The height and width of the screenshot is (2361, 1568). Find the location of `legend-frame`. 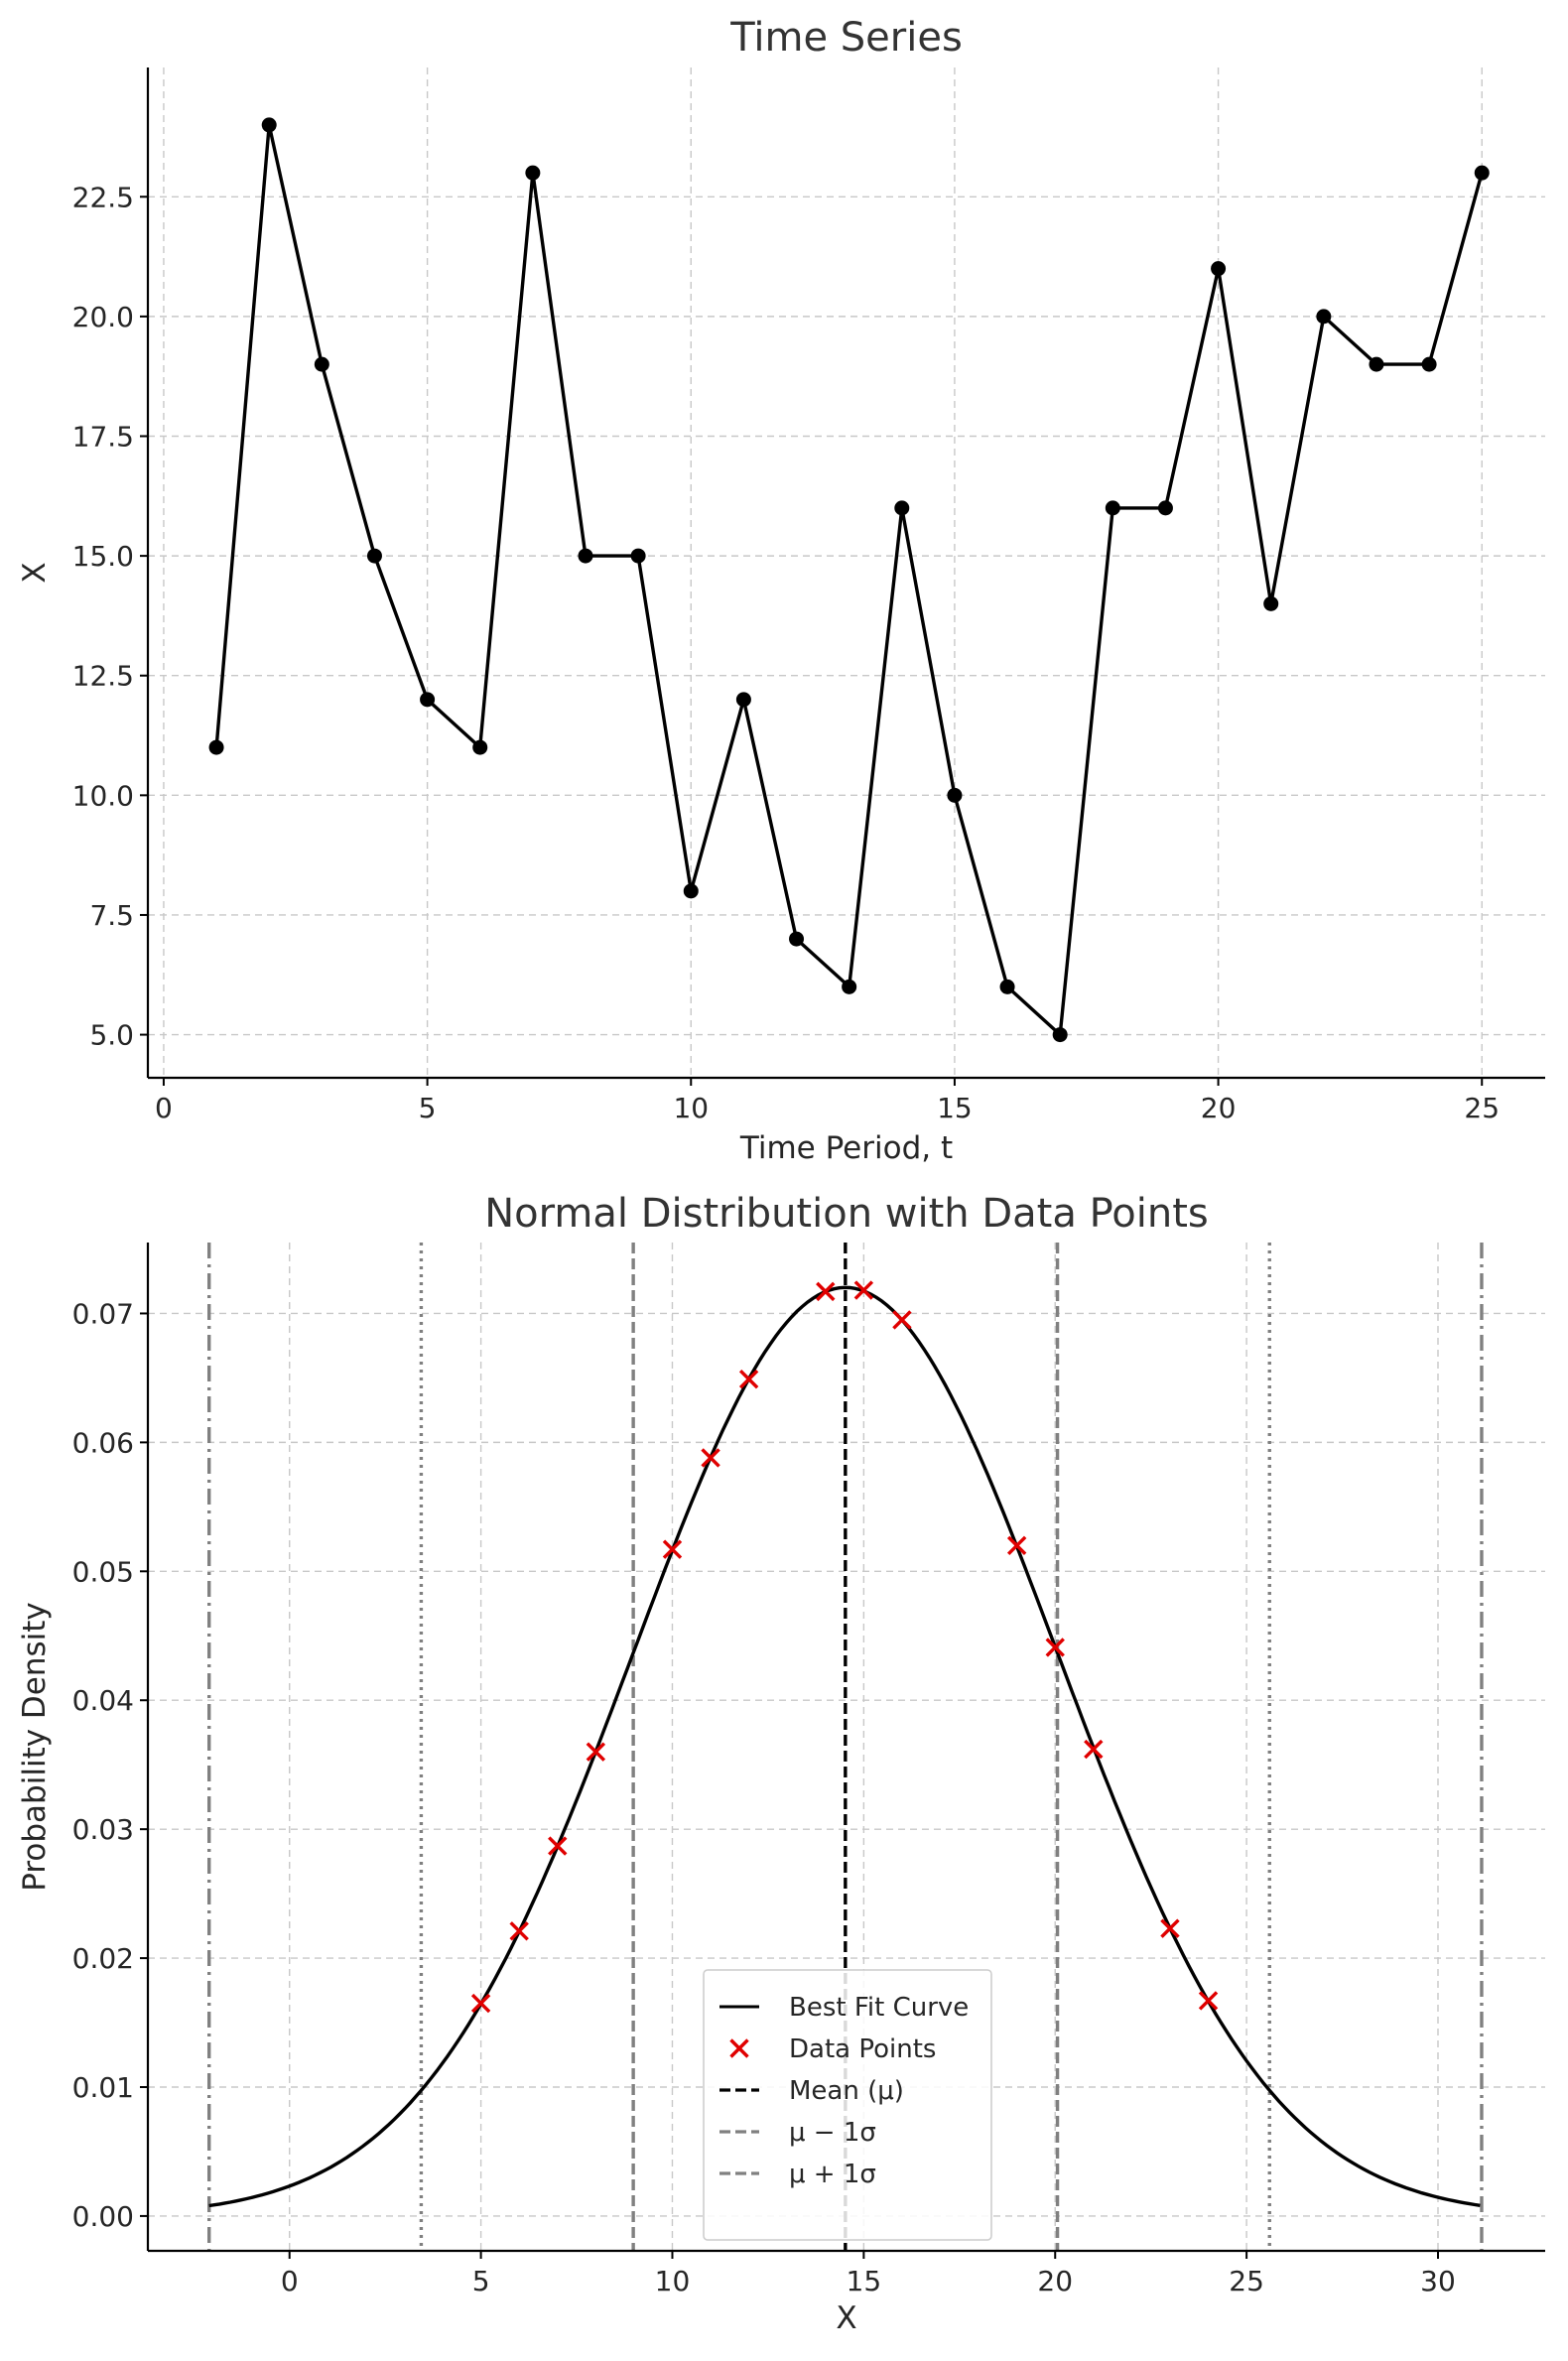

legend-frame is located at coordinates (847, 2105).